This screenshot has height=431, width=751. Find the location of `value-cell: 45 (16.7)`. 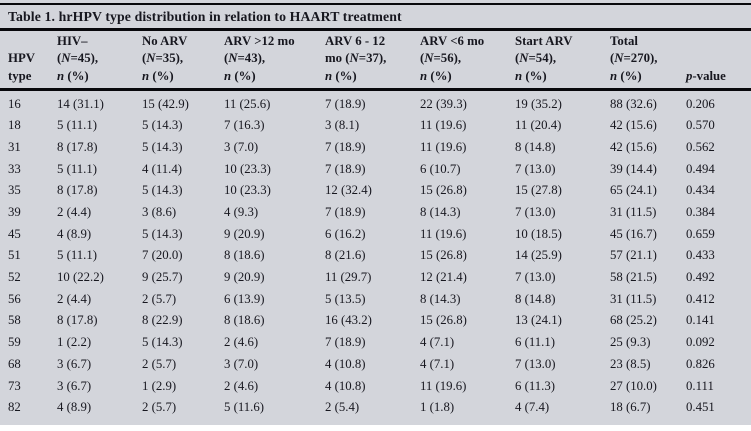

value-cell: 45 (16.7) is located at coordinates (633, 233).